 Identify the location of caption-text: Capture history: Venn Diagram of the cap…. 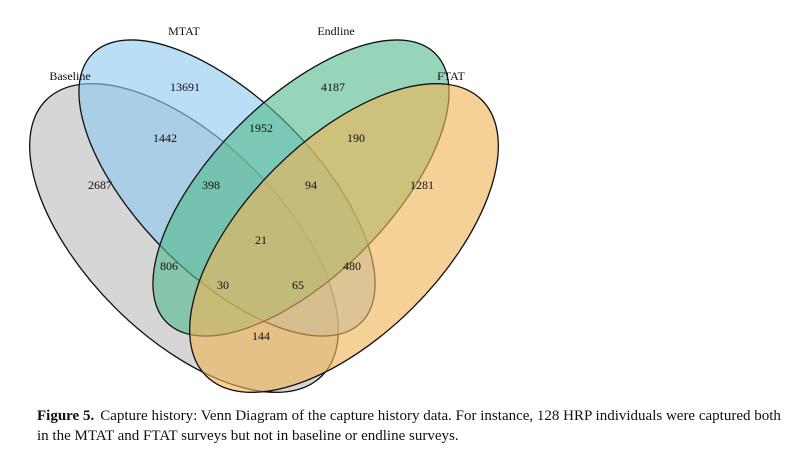
(409, 426).